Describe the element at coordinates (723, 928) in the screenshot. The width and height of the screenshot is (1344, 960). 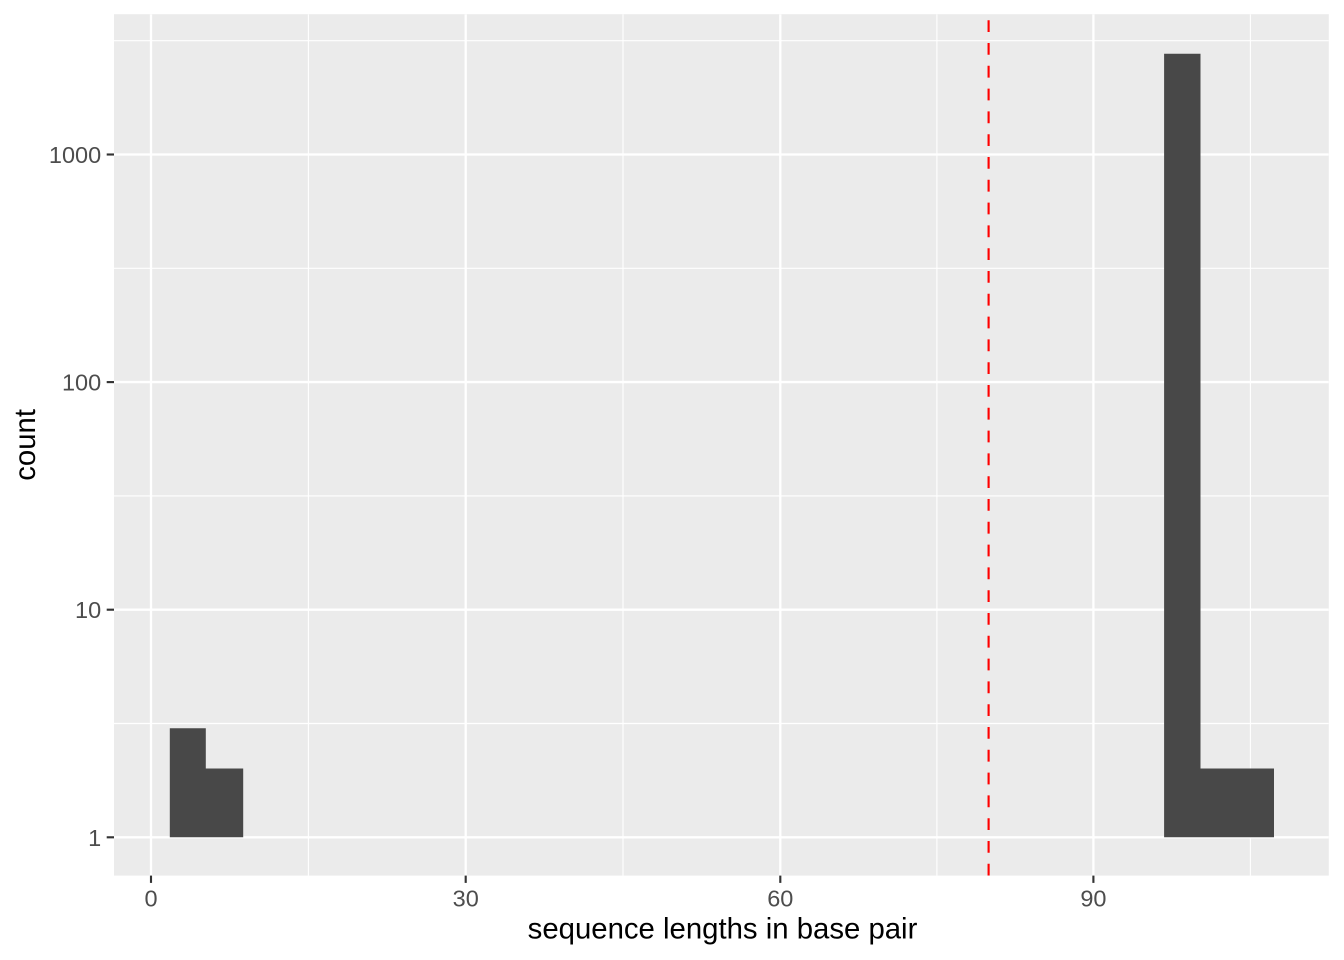
I see `svg-text: sequence lengths in base pair` at that location.